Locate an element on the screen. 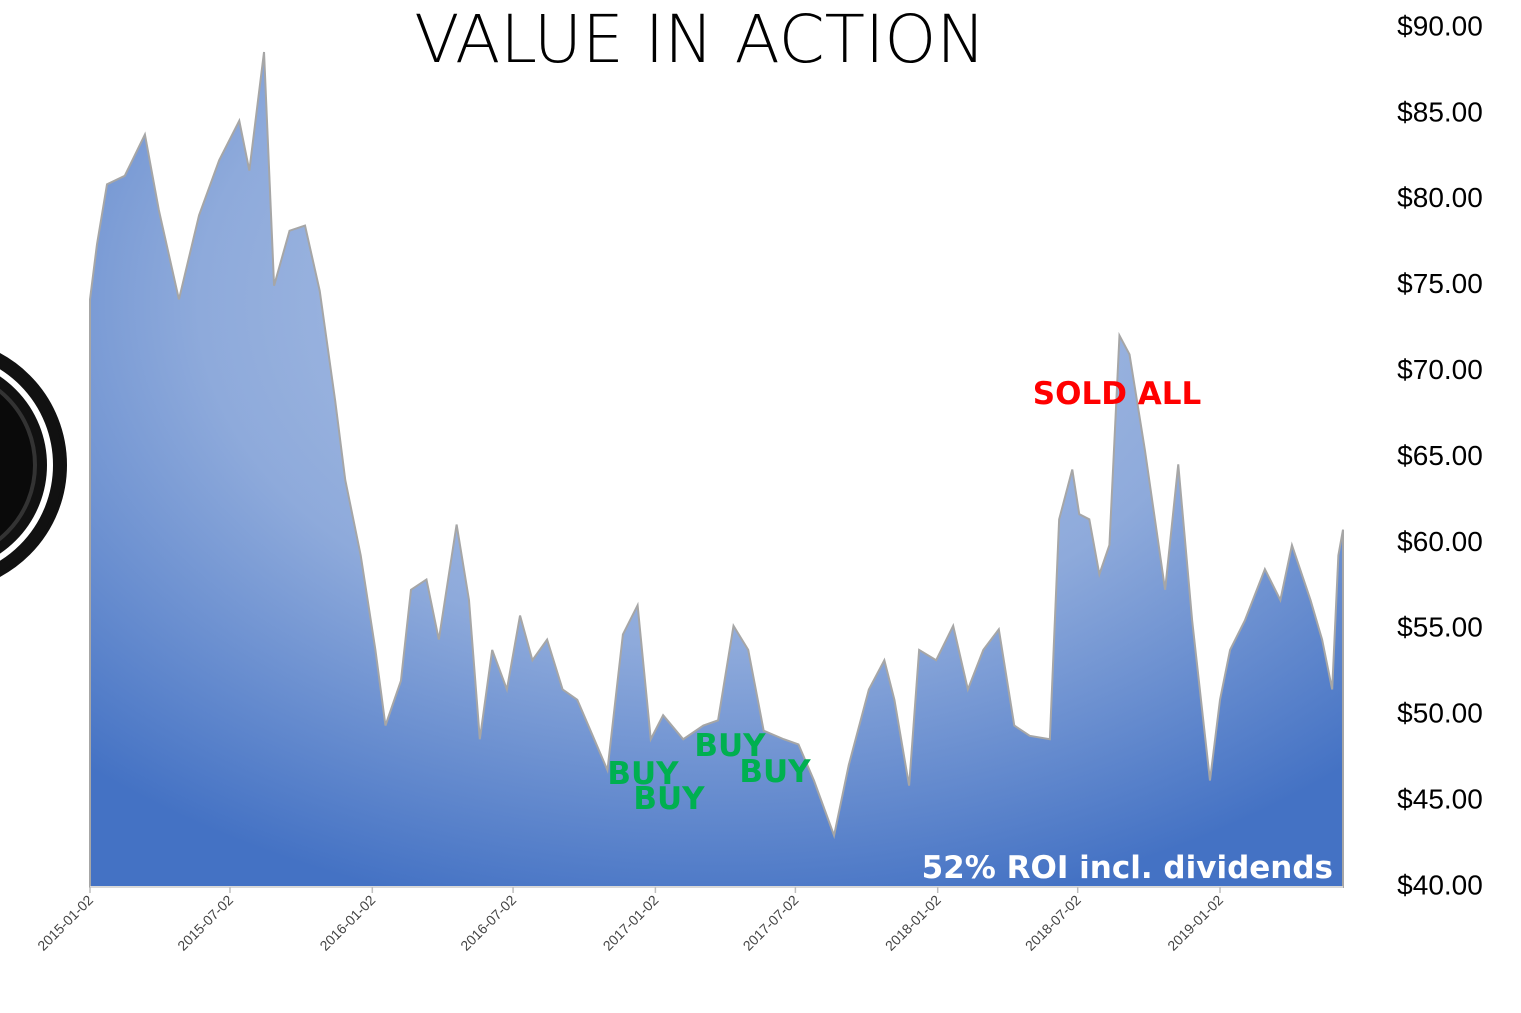 The width and height of the screenshot is (1521, 1013). y-tick-label: $75.00 is located at coordinates (1440, 283).